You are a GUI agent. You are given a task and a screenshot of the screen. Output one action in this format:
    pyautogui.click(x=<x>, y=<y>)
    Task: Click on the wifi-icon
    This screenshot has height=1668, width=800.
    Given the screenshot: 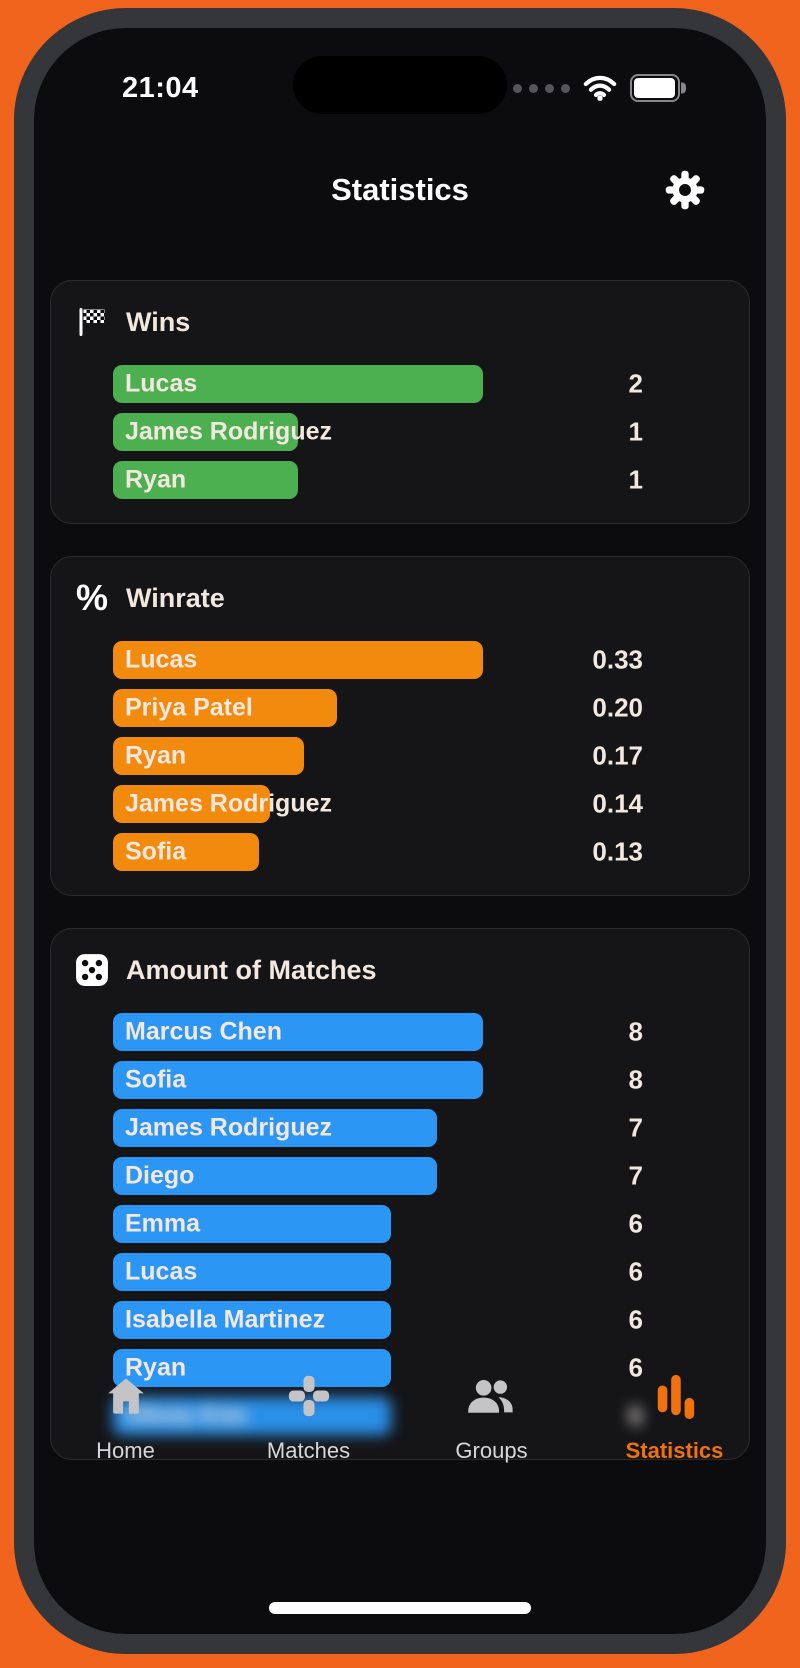 What is the action you would take?
    pyautogui.click(x=600, y=88)
    